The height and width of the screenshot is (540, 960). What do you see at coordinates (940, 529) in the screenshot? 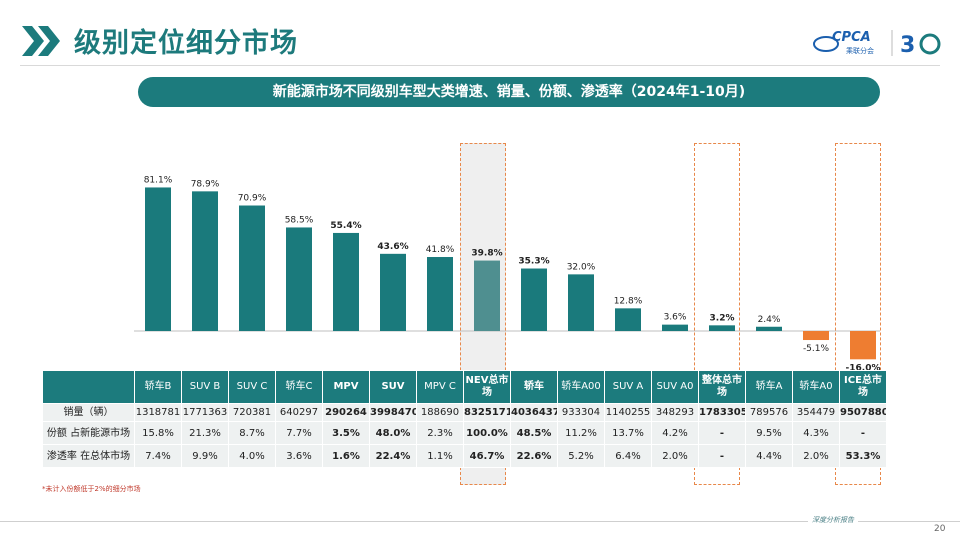
I see `page-number: 20` at bounding box center [940, 529].